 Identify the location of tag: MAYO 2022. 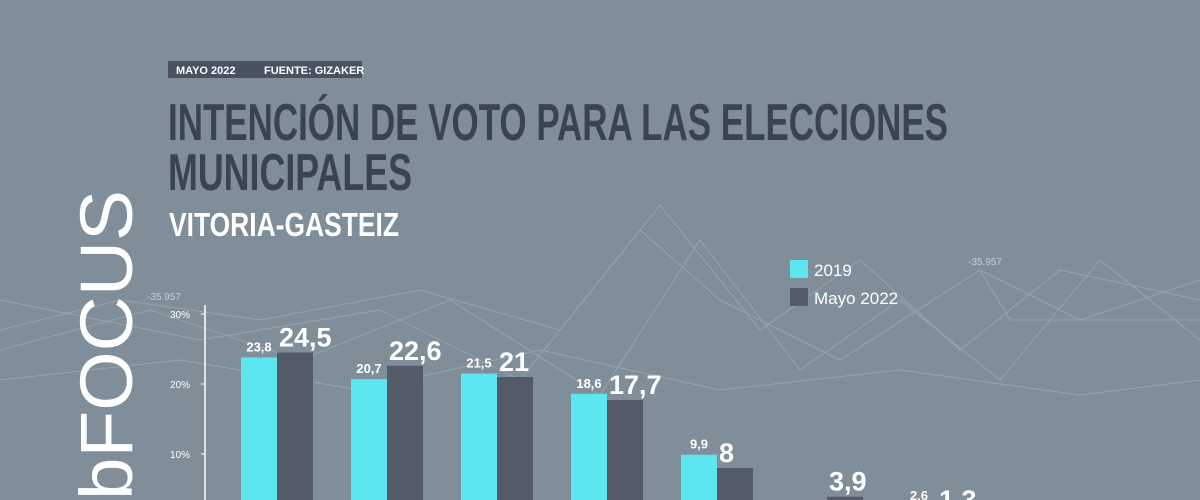
(206, 71).